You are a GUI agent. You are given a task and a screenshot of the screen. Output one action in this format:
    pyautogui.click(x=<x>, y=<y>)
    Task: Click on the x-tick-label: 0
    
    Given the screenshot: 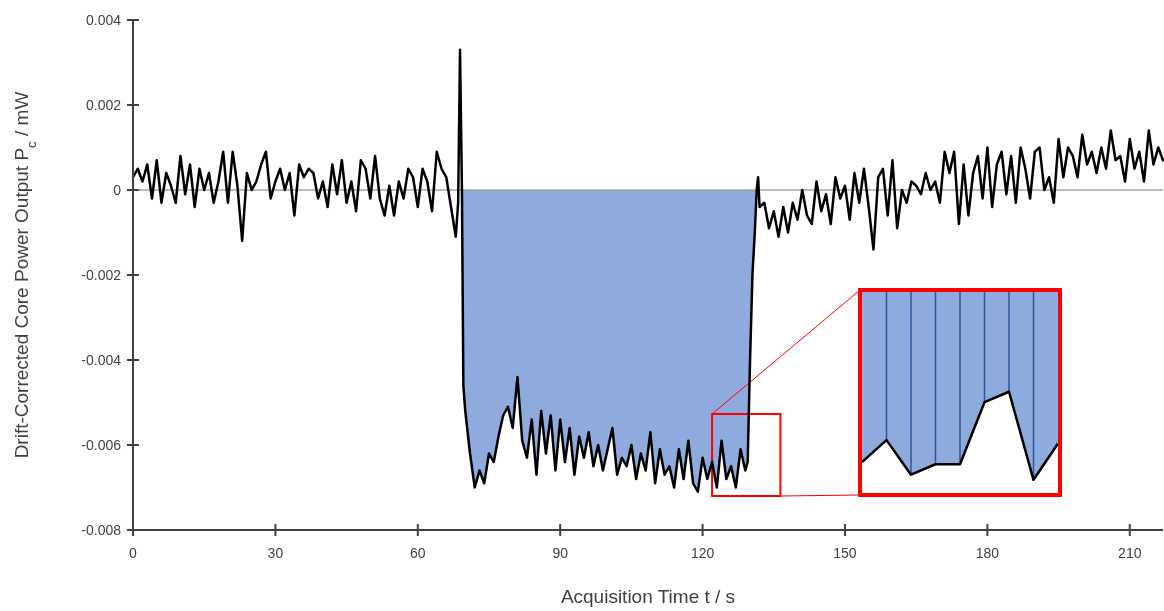 What is the action you would take?
    pyautogui.click(x=133, y=553)
    